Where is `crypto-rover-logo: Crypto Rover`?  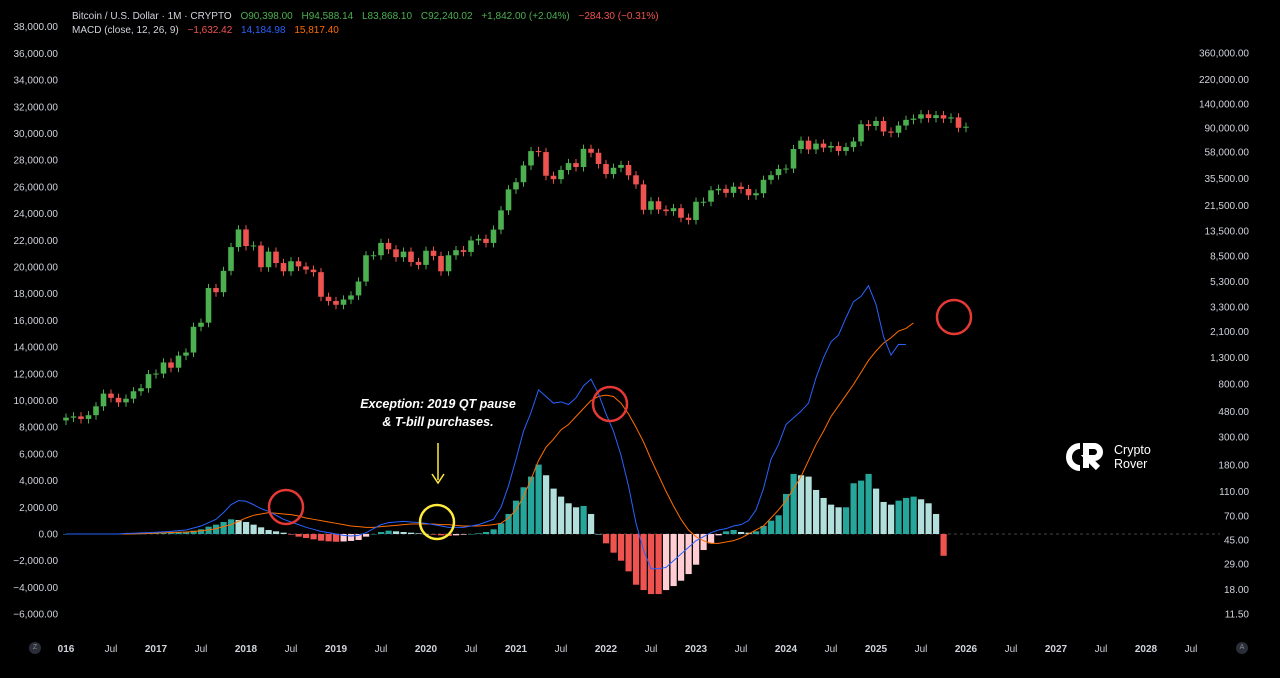
crypto-rover-logo: Crypto Rover is located at coordinates (1108, 457).